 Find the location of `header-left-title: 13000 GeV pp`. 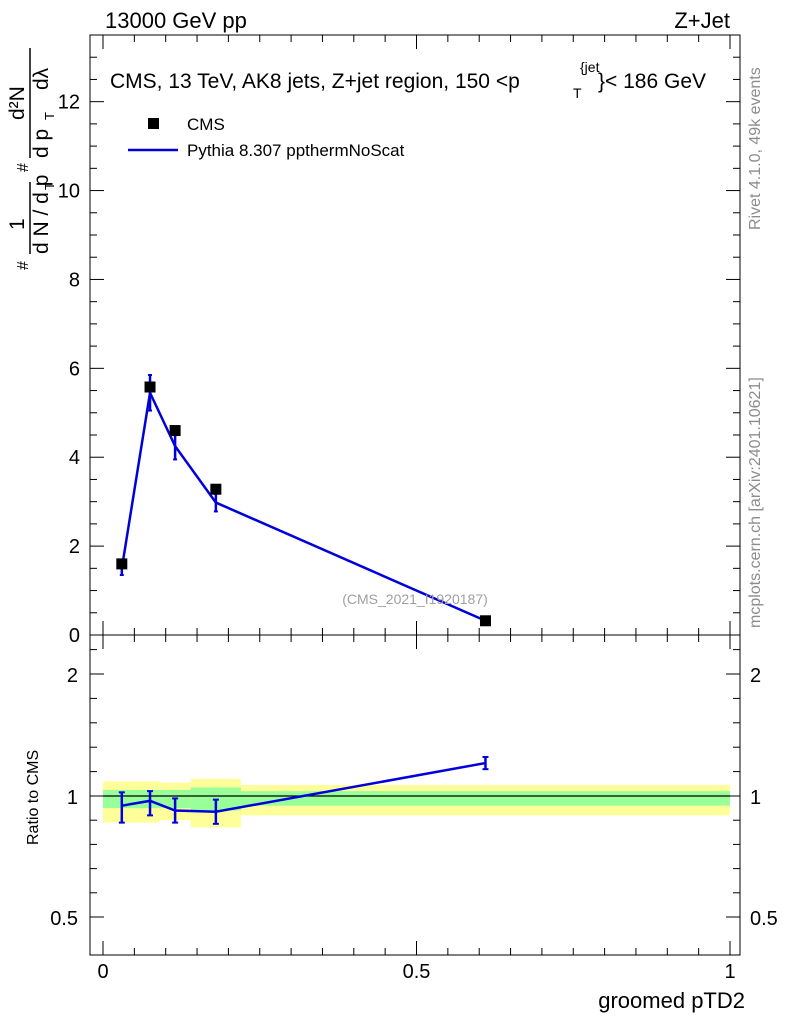

header-left-title: 13000 GeV pp is located at coordinates (176, 20).